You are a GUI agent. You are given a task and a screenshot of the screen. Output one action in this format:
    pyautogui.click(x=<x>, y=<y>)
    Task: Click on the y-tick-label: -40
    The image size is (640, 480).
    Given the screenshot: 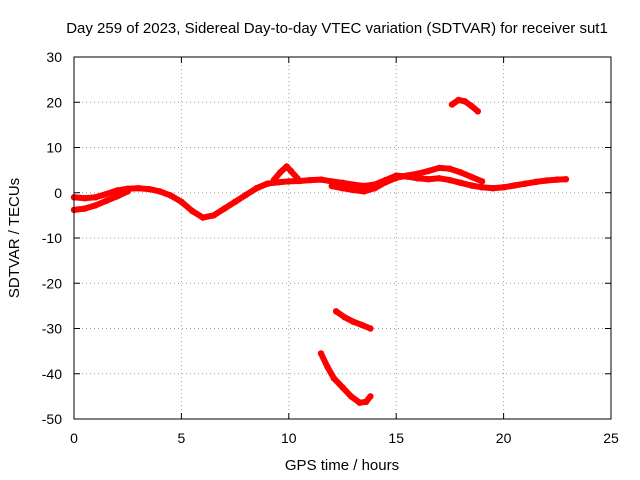 What is the action you would take?
    pyautogui.click(x=52, y=374)
    